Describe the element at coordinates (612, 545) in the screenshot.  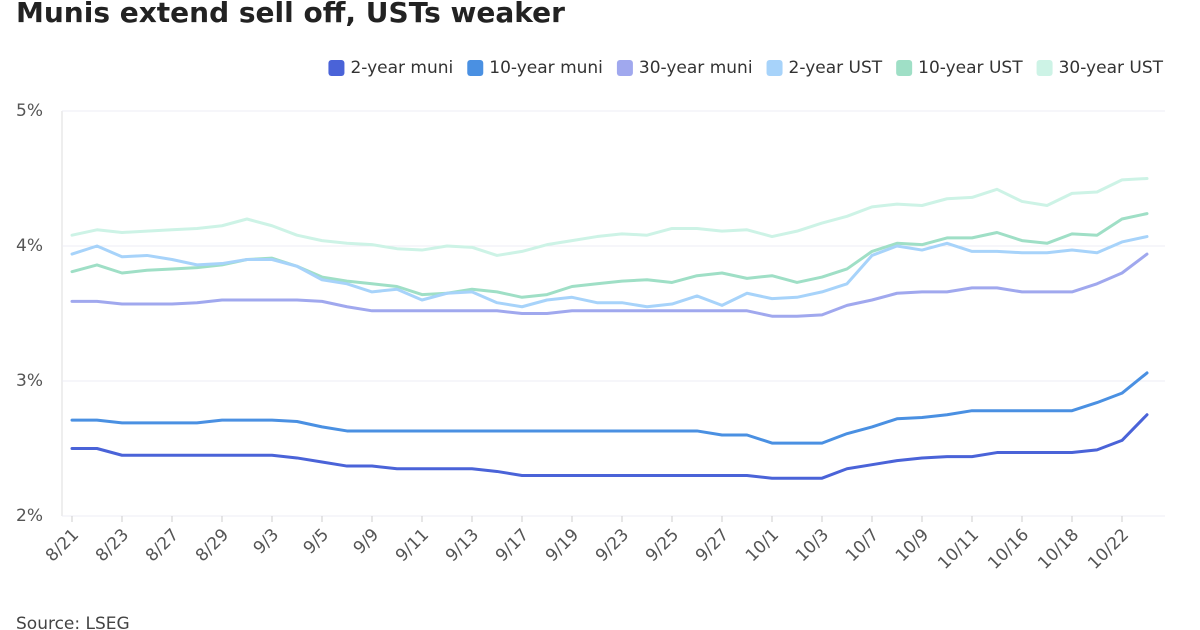
I see `x-tick-label: 9/23` at that location.